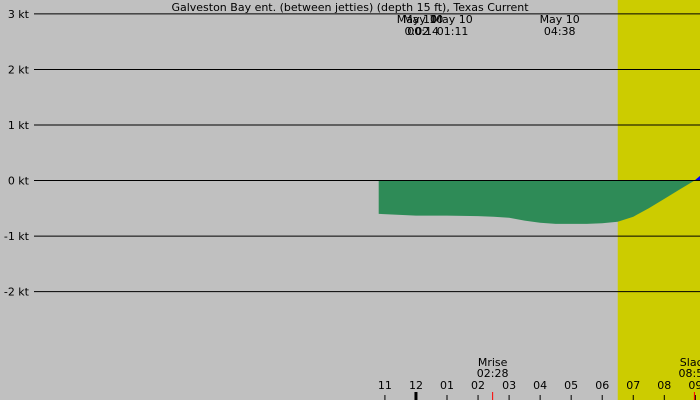 The height and width of the screenshot is (400, 700). Describe the element at coordinates (17, 292) in the screenshot. I see `y-tick-label: -2 kt` at that location.